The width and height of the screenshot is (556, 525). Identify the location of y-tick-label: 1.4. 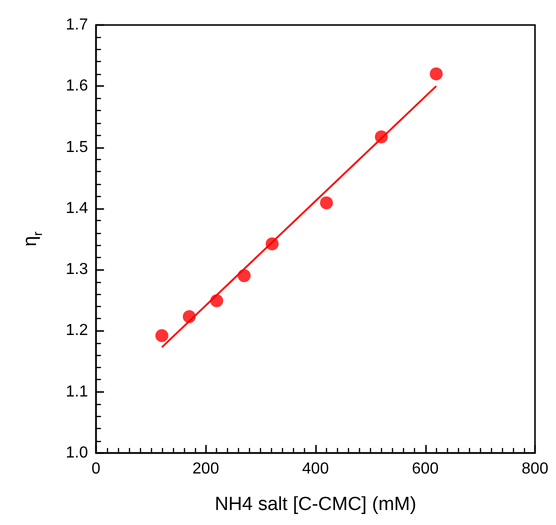
(77, 208).